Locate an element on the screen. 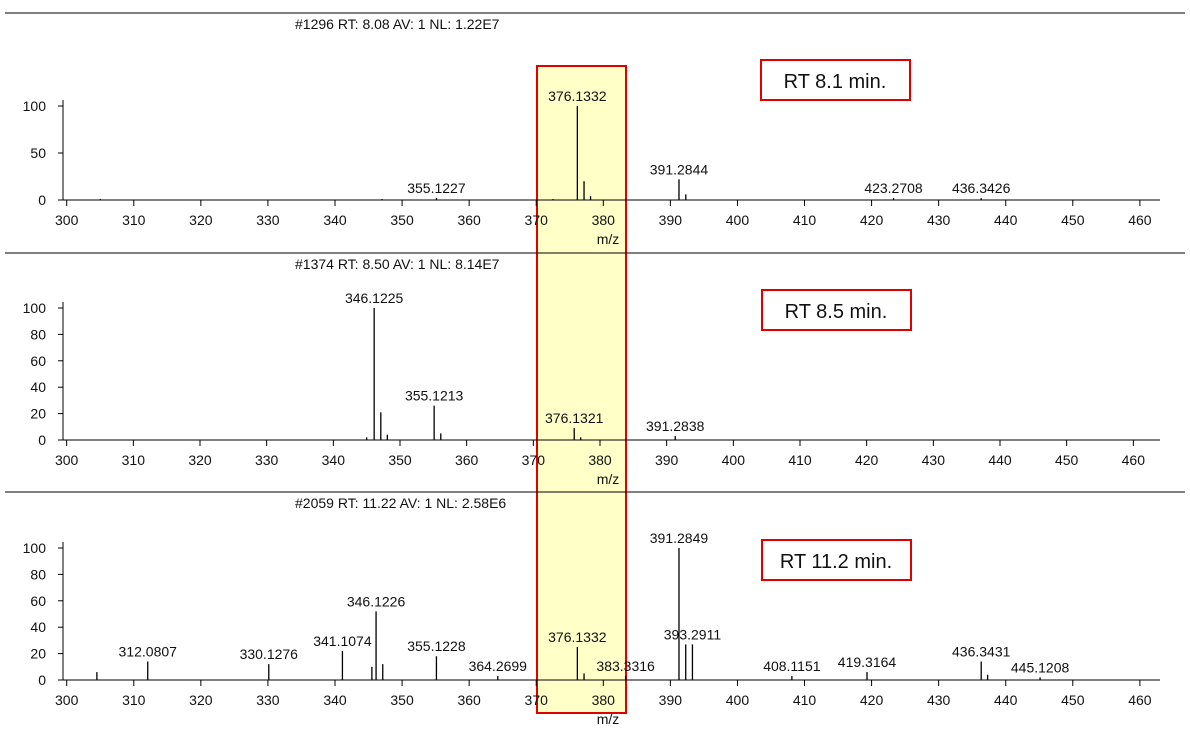 Image resolution: width=1190 pixels, height=738 pixels. annotation: RT 8.5 min. is located at coordinates (836, 312).